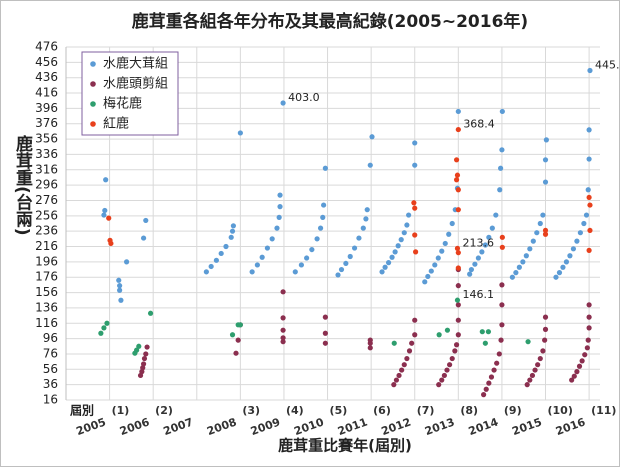  Describe the element at coordinates (560, 410) in the screenshot. I see `session-label: (10)` at that location.